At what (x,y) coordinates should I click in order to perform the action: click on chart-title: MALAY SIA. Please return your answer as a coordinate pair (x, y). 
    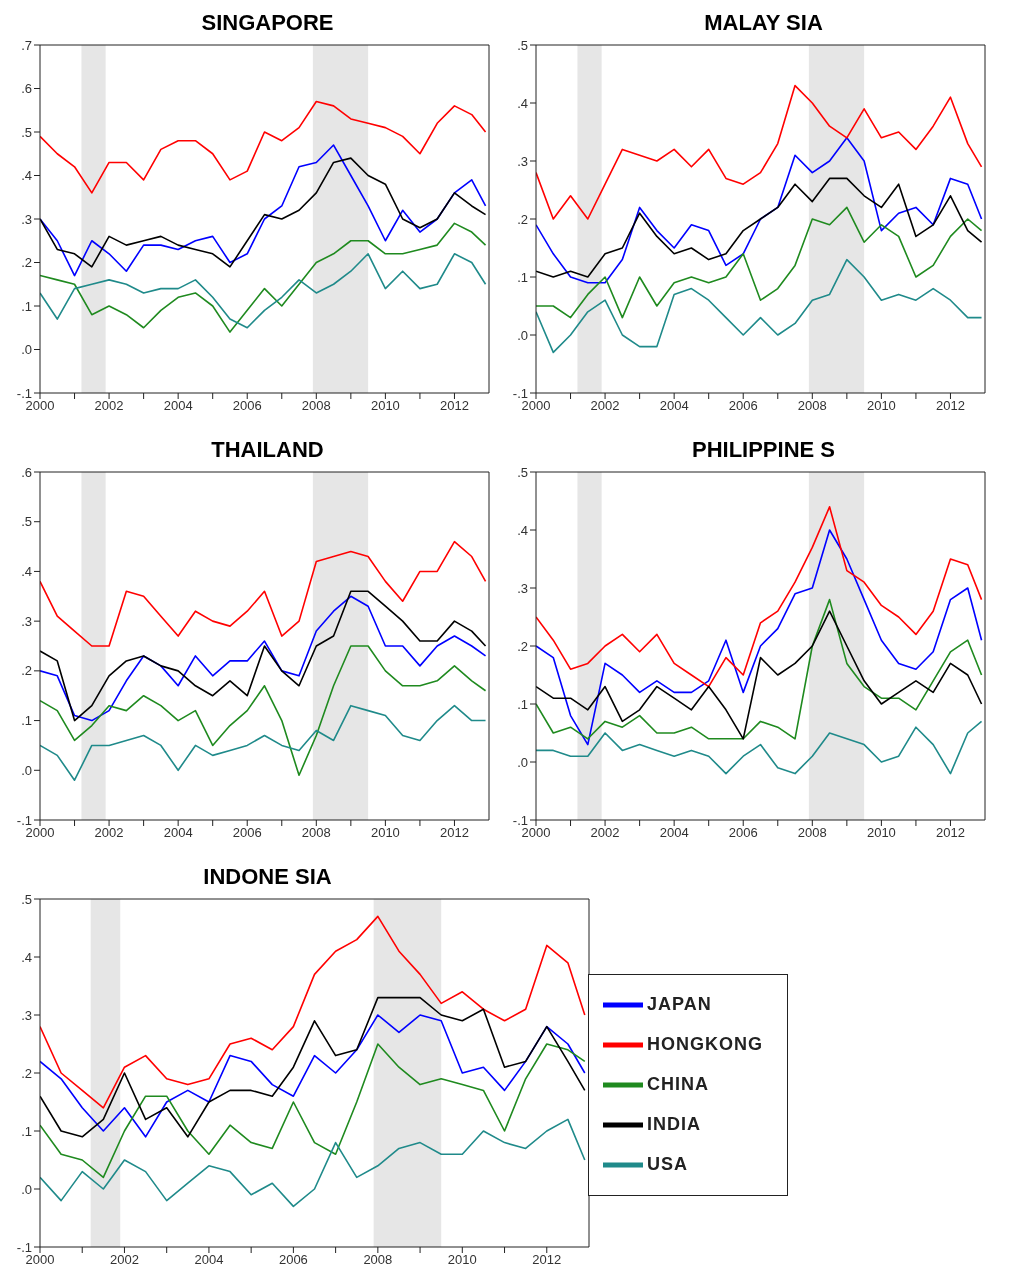
    Looking at the image, I should click on (763, 23).